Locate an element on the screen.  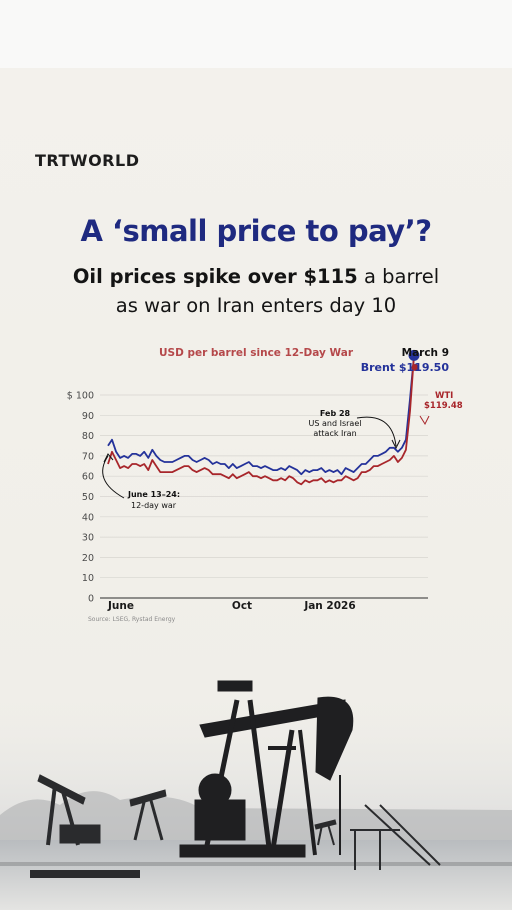
x-axis-ticks: June Oct Jan 2026 is located at coordinates (231, 606).